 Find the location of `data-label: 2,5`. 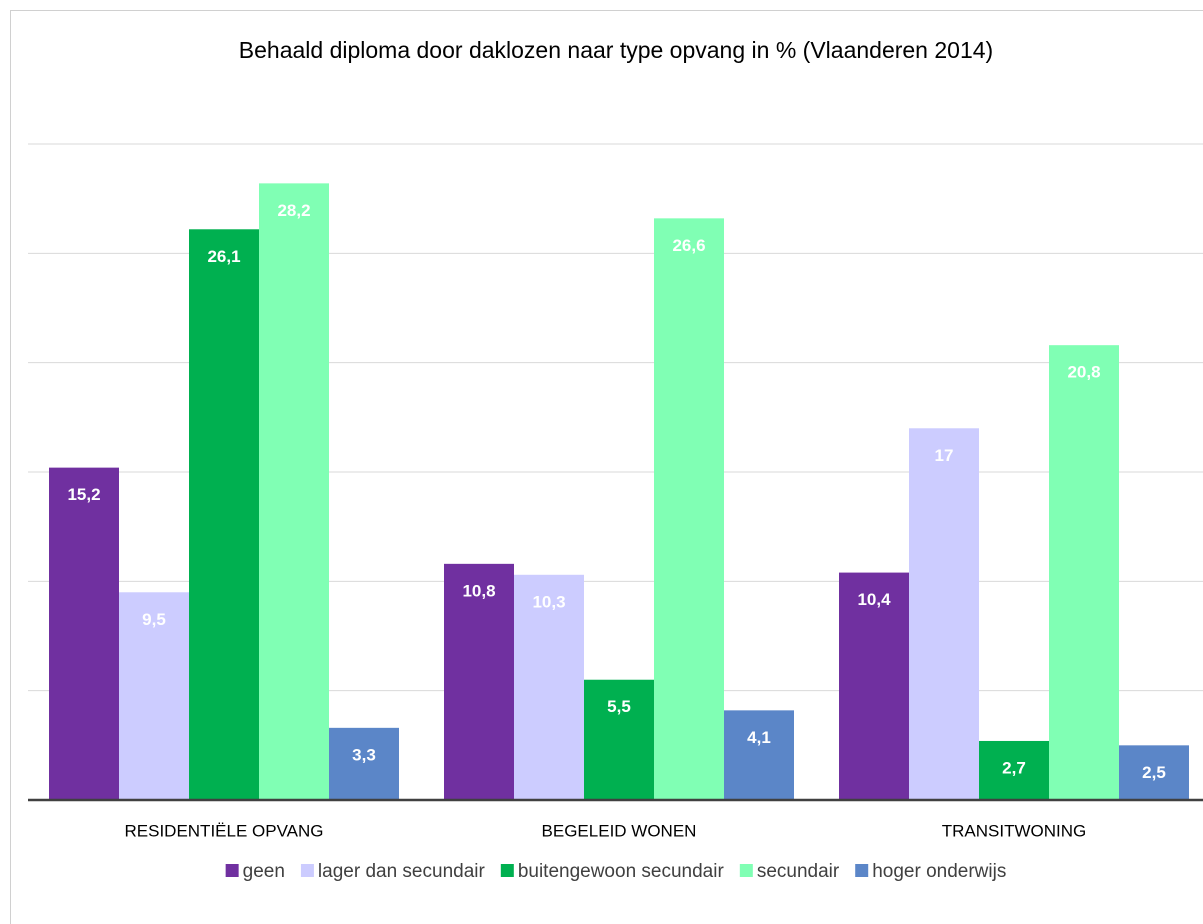

data-label: 2,5 is located at coordinates (1154, 772).